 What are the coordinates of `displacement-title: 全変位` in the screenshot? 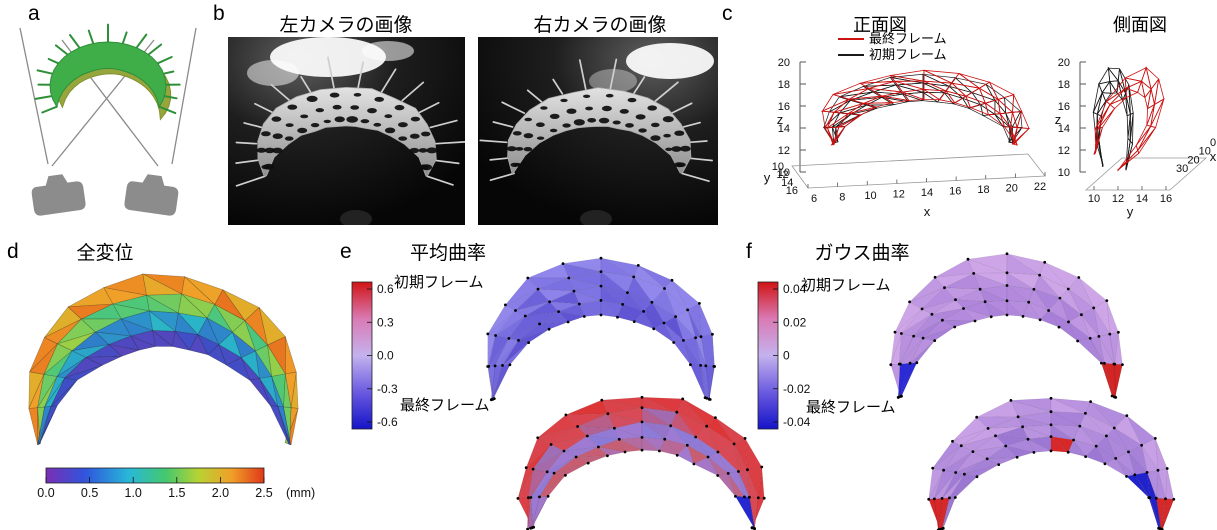 It's located at (105, 253).